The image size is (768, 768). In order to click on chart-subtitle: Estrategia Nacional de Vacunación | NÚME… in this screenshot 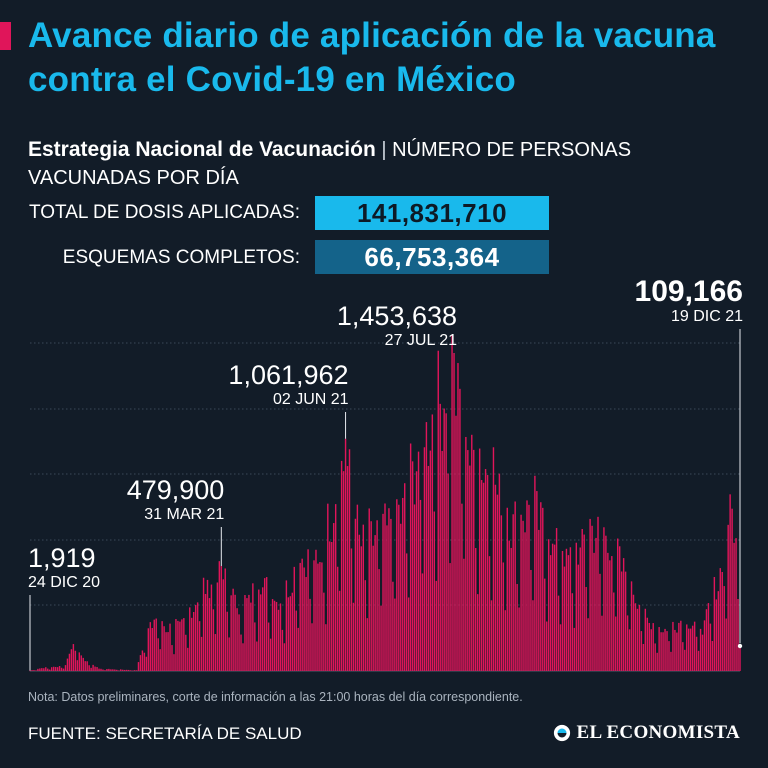, I will do `click(388, 164)`.